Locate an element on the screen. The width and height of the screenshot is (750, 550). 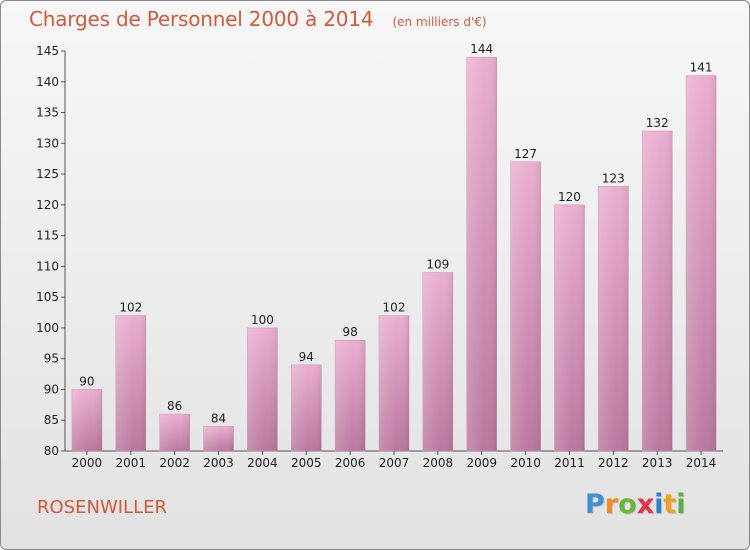
x-tick-label: 2004 is located at coordinates (262, 463).